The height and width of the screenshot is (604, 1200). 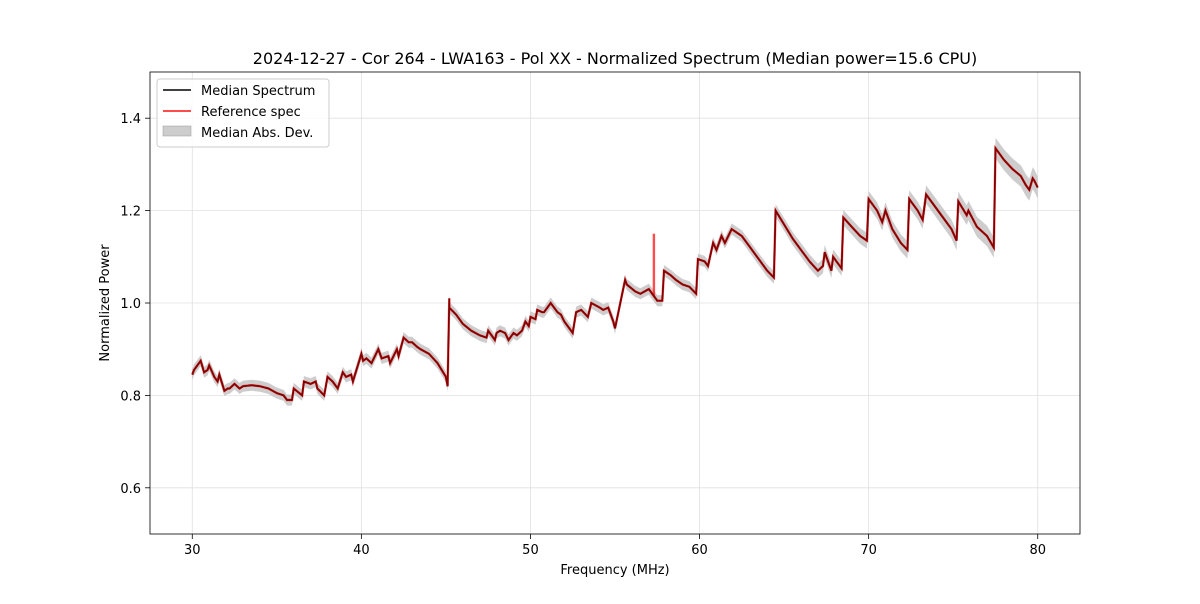 What do you see at coordinates (257, 133) in the screenshot?
I see `legend-mad-label: Median Abs. Dev.` at bounding box center [257, 133].